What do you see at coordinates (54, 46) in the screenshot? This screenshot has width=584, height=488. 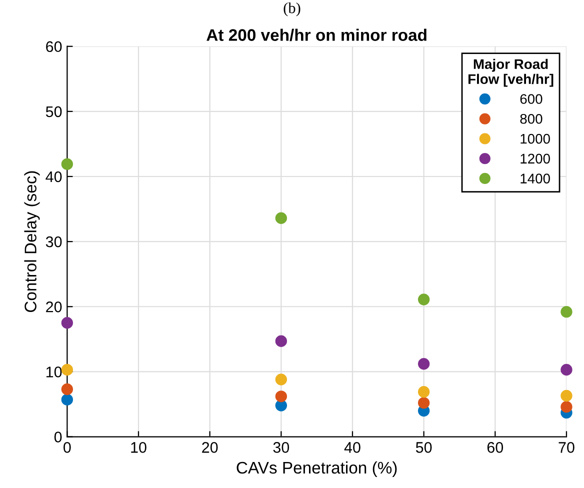 I see `y-tick-label: 60` at bounding box center [54, 46].